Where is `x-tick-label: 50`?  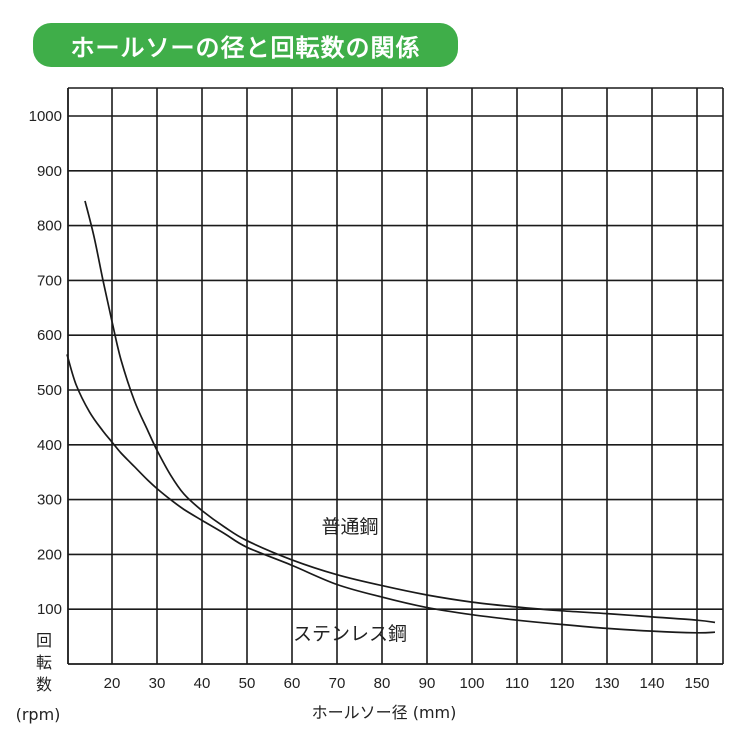
x-tick-label: 50 is located at coordinates (247, 683).